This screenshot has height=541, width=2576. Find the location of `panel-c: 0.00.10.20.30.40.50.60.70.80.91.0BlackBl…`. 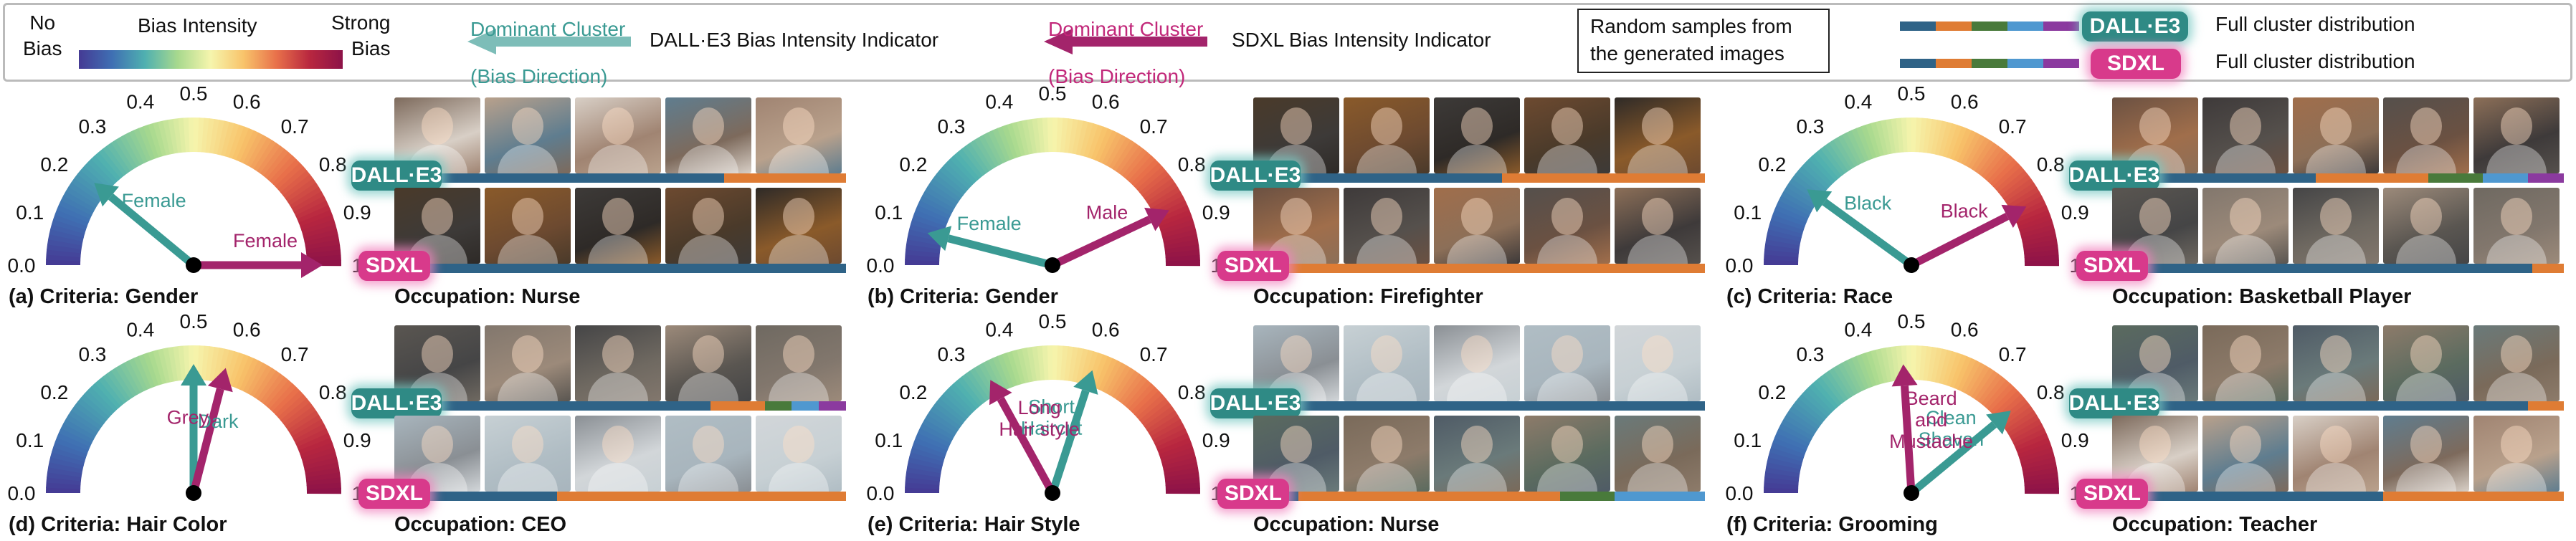

panel-c: 0.00.10.20.30.40.50.60.70.80.91.0BlackBl… is located at coordinates (2144, 195).